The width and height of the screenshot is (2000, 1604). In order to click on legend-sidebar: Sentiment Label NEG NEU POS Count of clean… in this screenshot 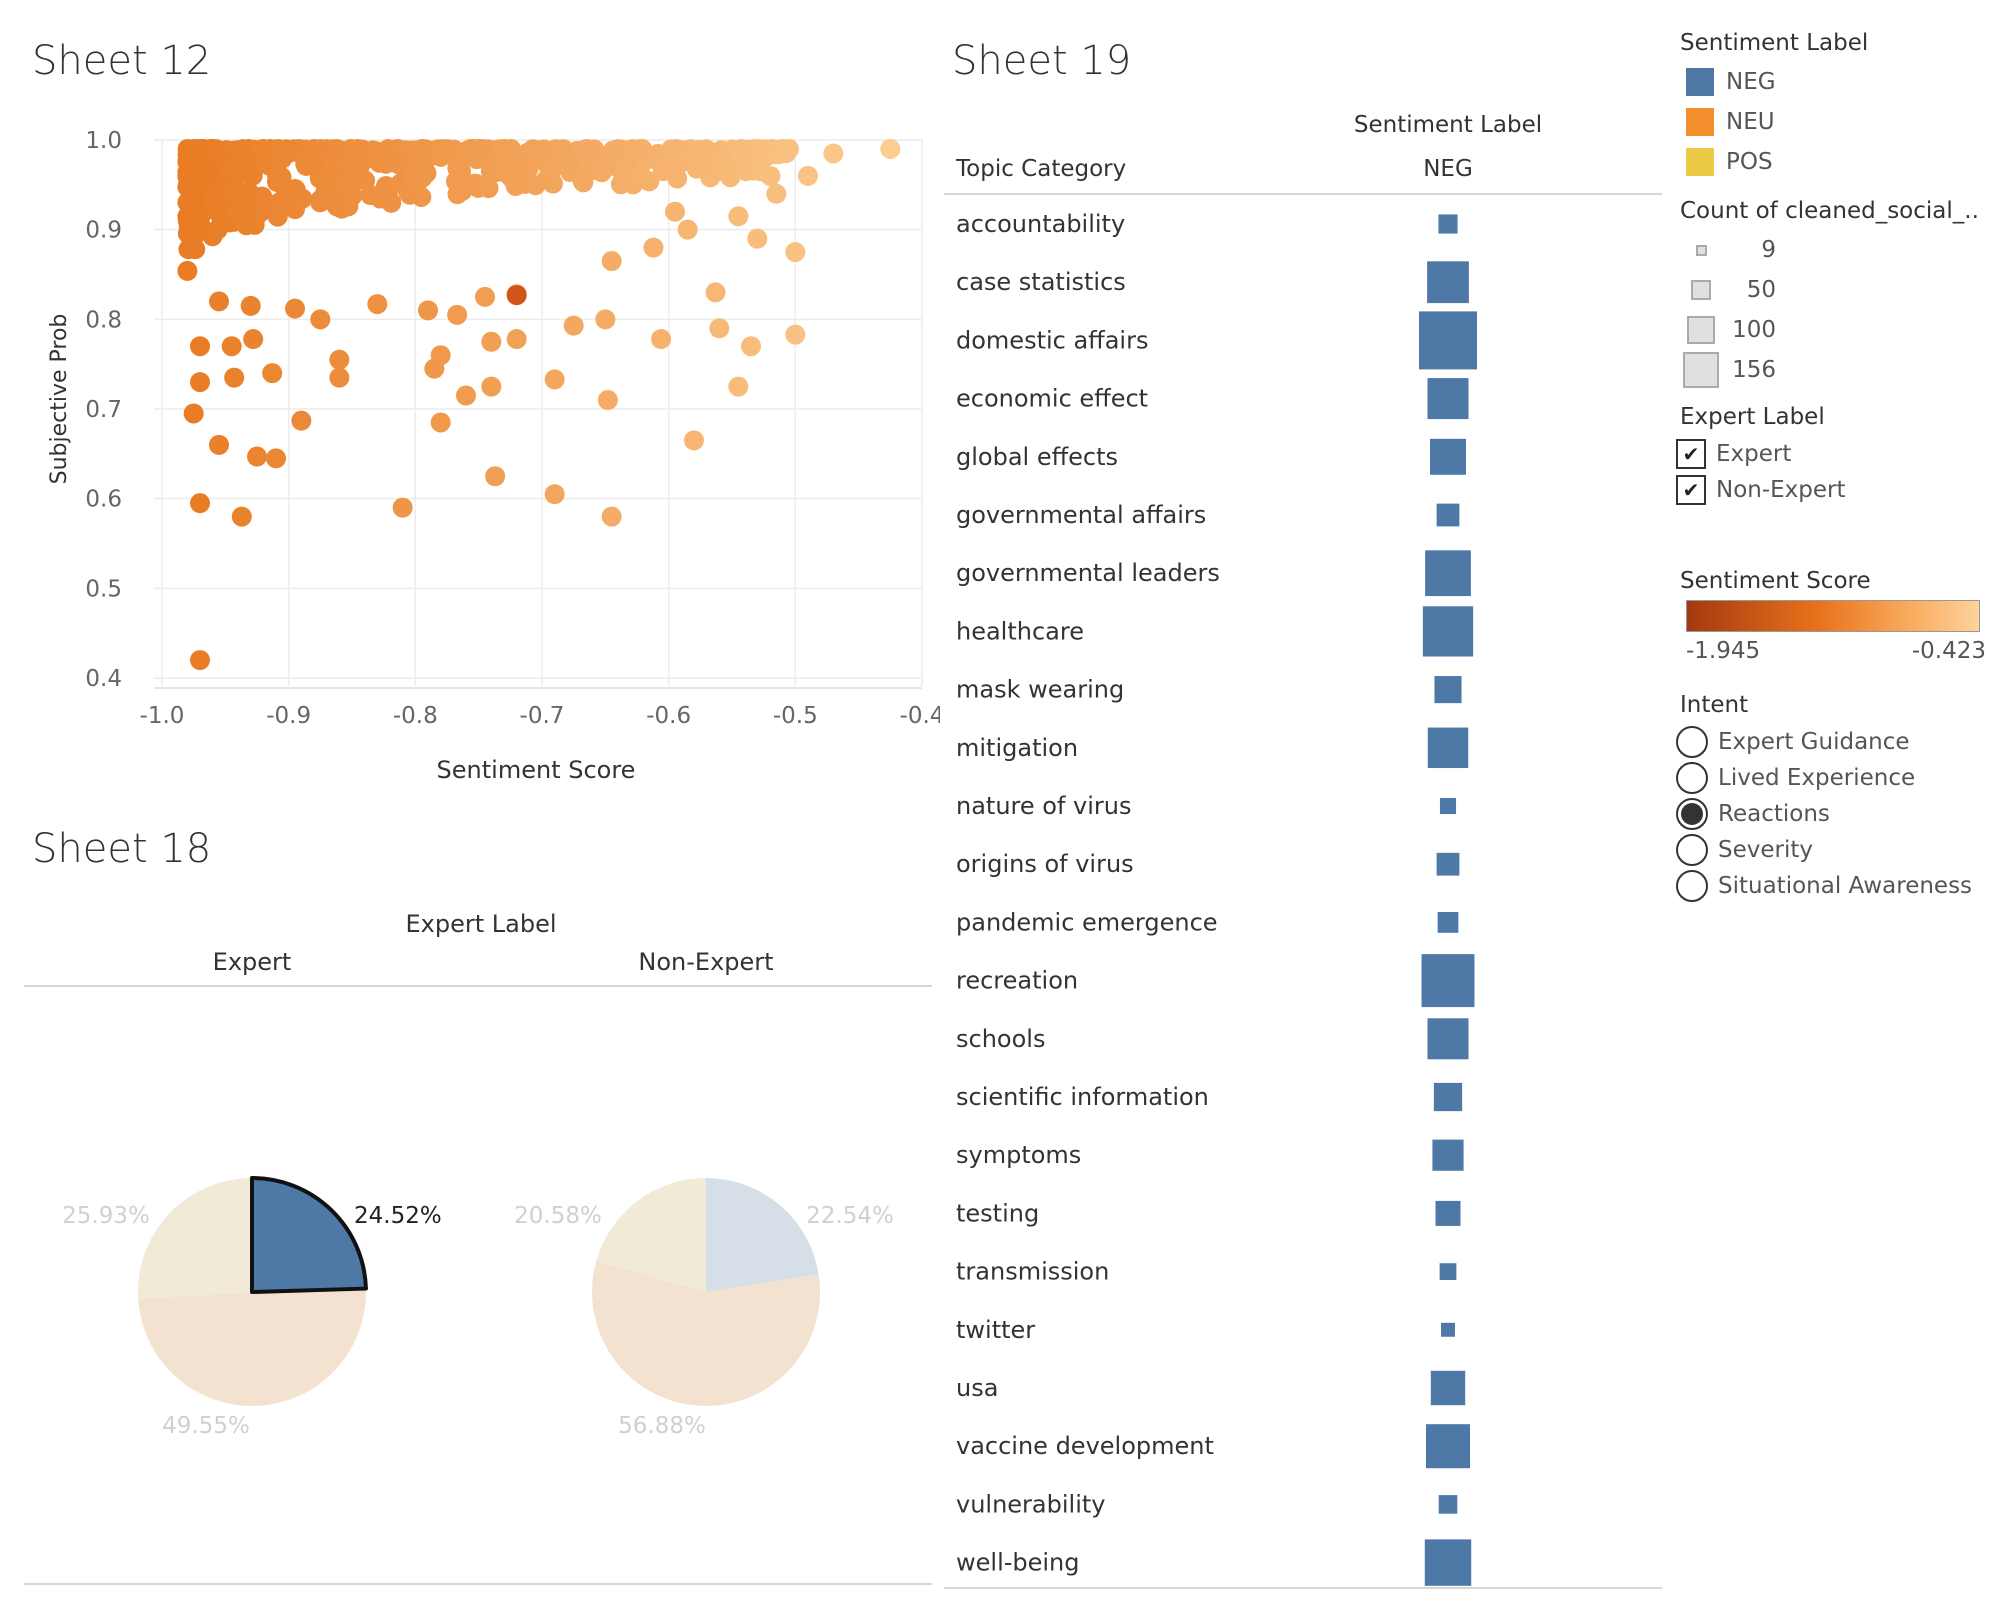, I will do `click(1836, 467)`.